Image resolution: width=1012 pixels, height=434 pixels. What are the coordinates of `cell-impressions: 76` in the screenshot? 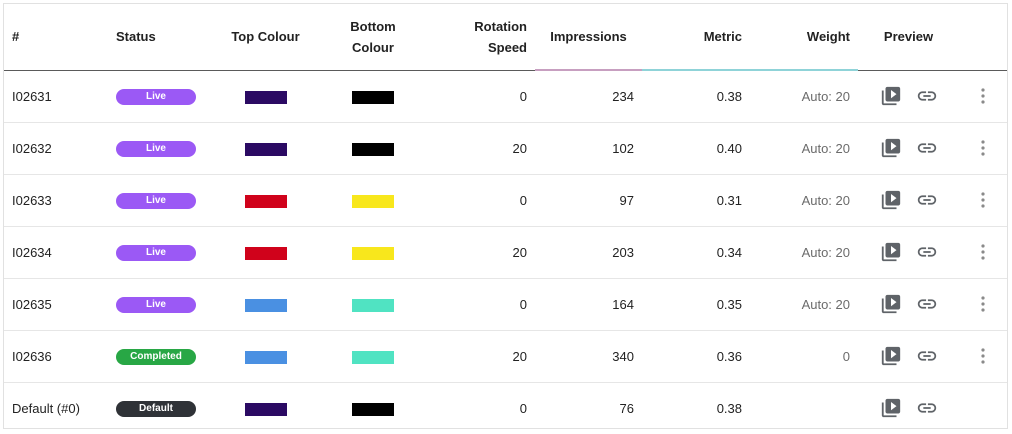 It's located at (626, 408).